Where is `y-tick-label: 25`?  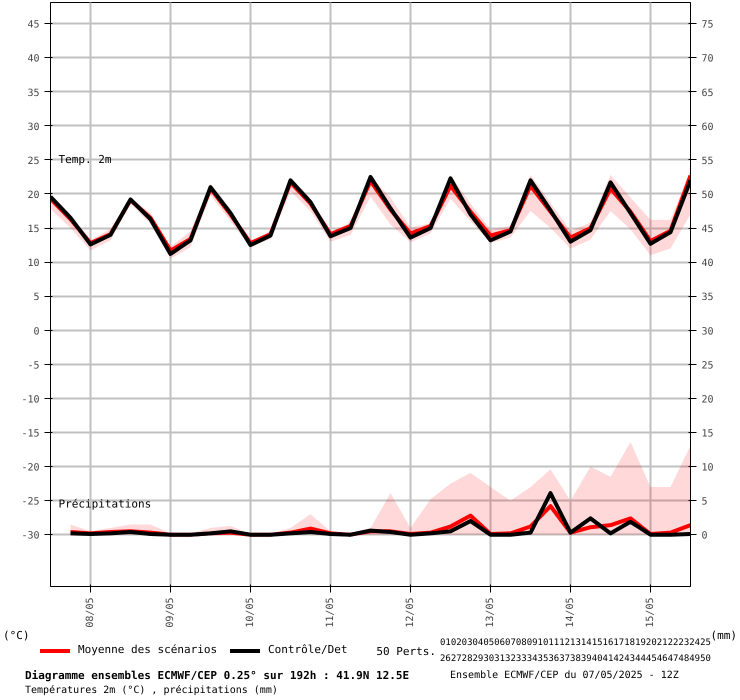
y-tick-label: 25 is located at coordinates (33, 161).